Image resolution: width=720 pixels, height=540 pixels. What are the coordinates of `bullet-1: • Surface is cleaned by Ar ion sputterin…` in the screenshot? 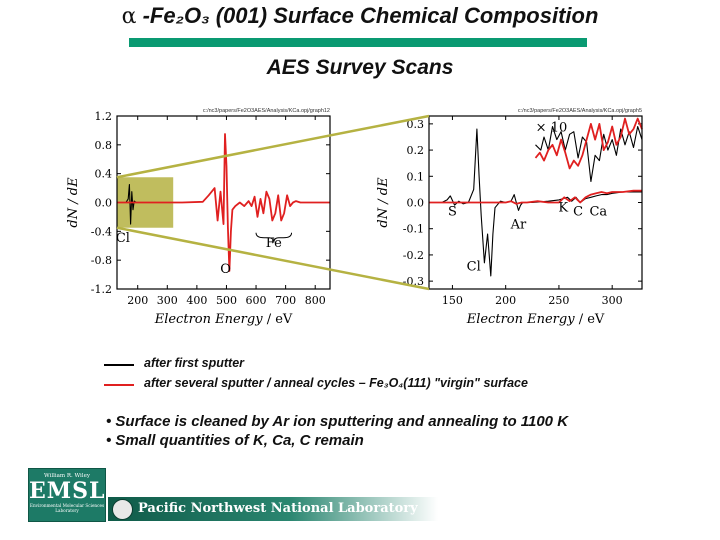 It's located at (337, 421).